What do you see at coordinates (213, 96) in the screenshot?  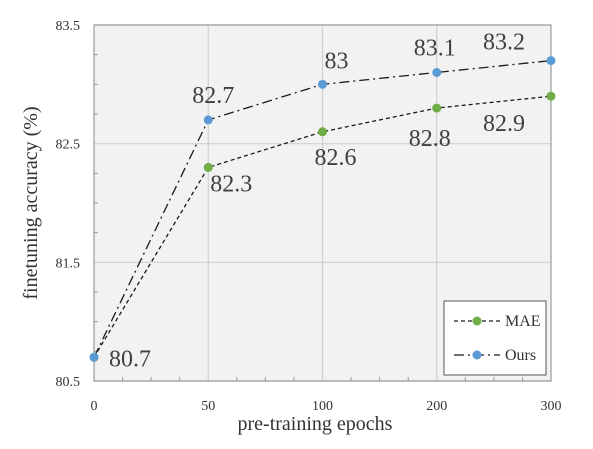 I see `data-label-ours: 82.7` at bounding box center [213, 96].